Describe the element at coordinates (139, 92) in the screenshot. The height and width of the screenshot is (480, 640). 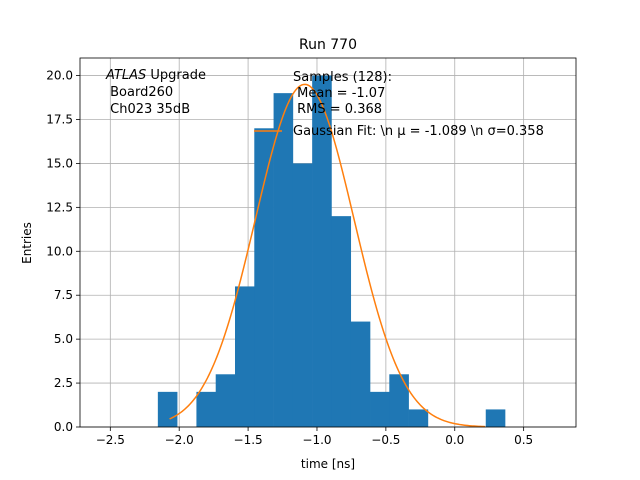
I see `annotation-line-2: Board260` at that location.